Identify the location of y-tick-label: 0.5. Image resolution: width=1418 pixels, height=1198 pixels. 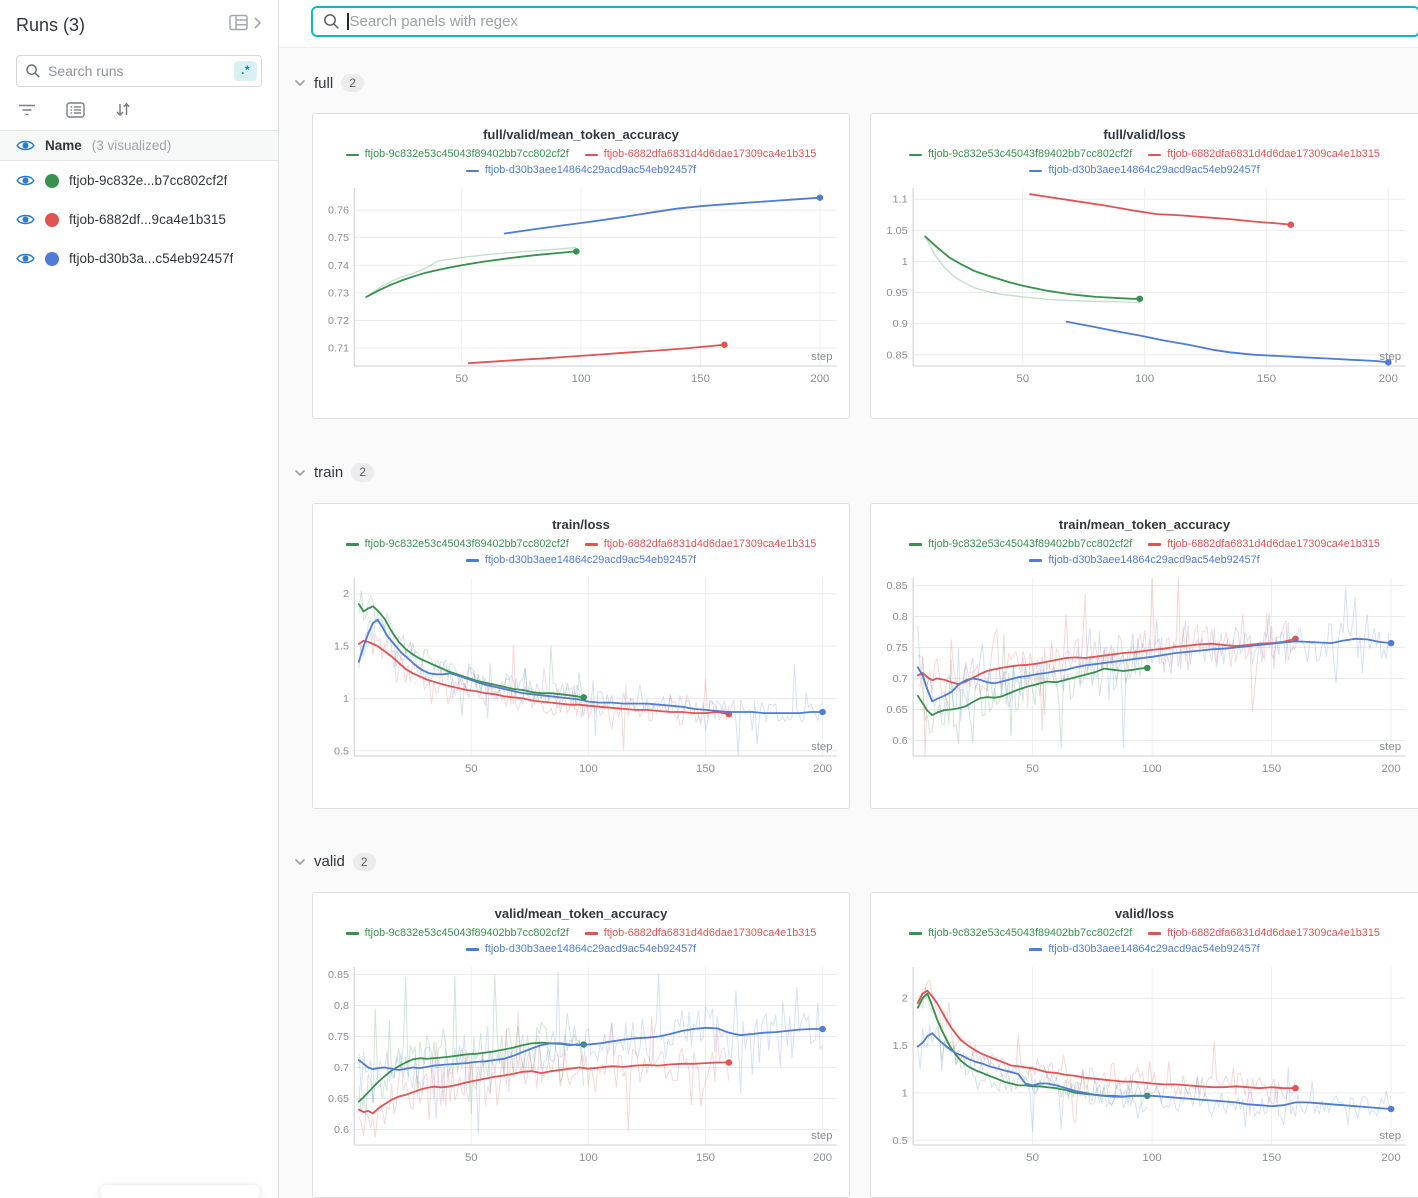
(341, 751).